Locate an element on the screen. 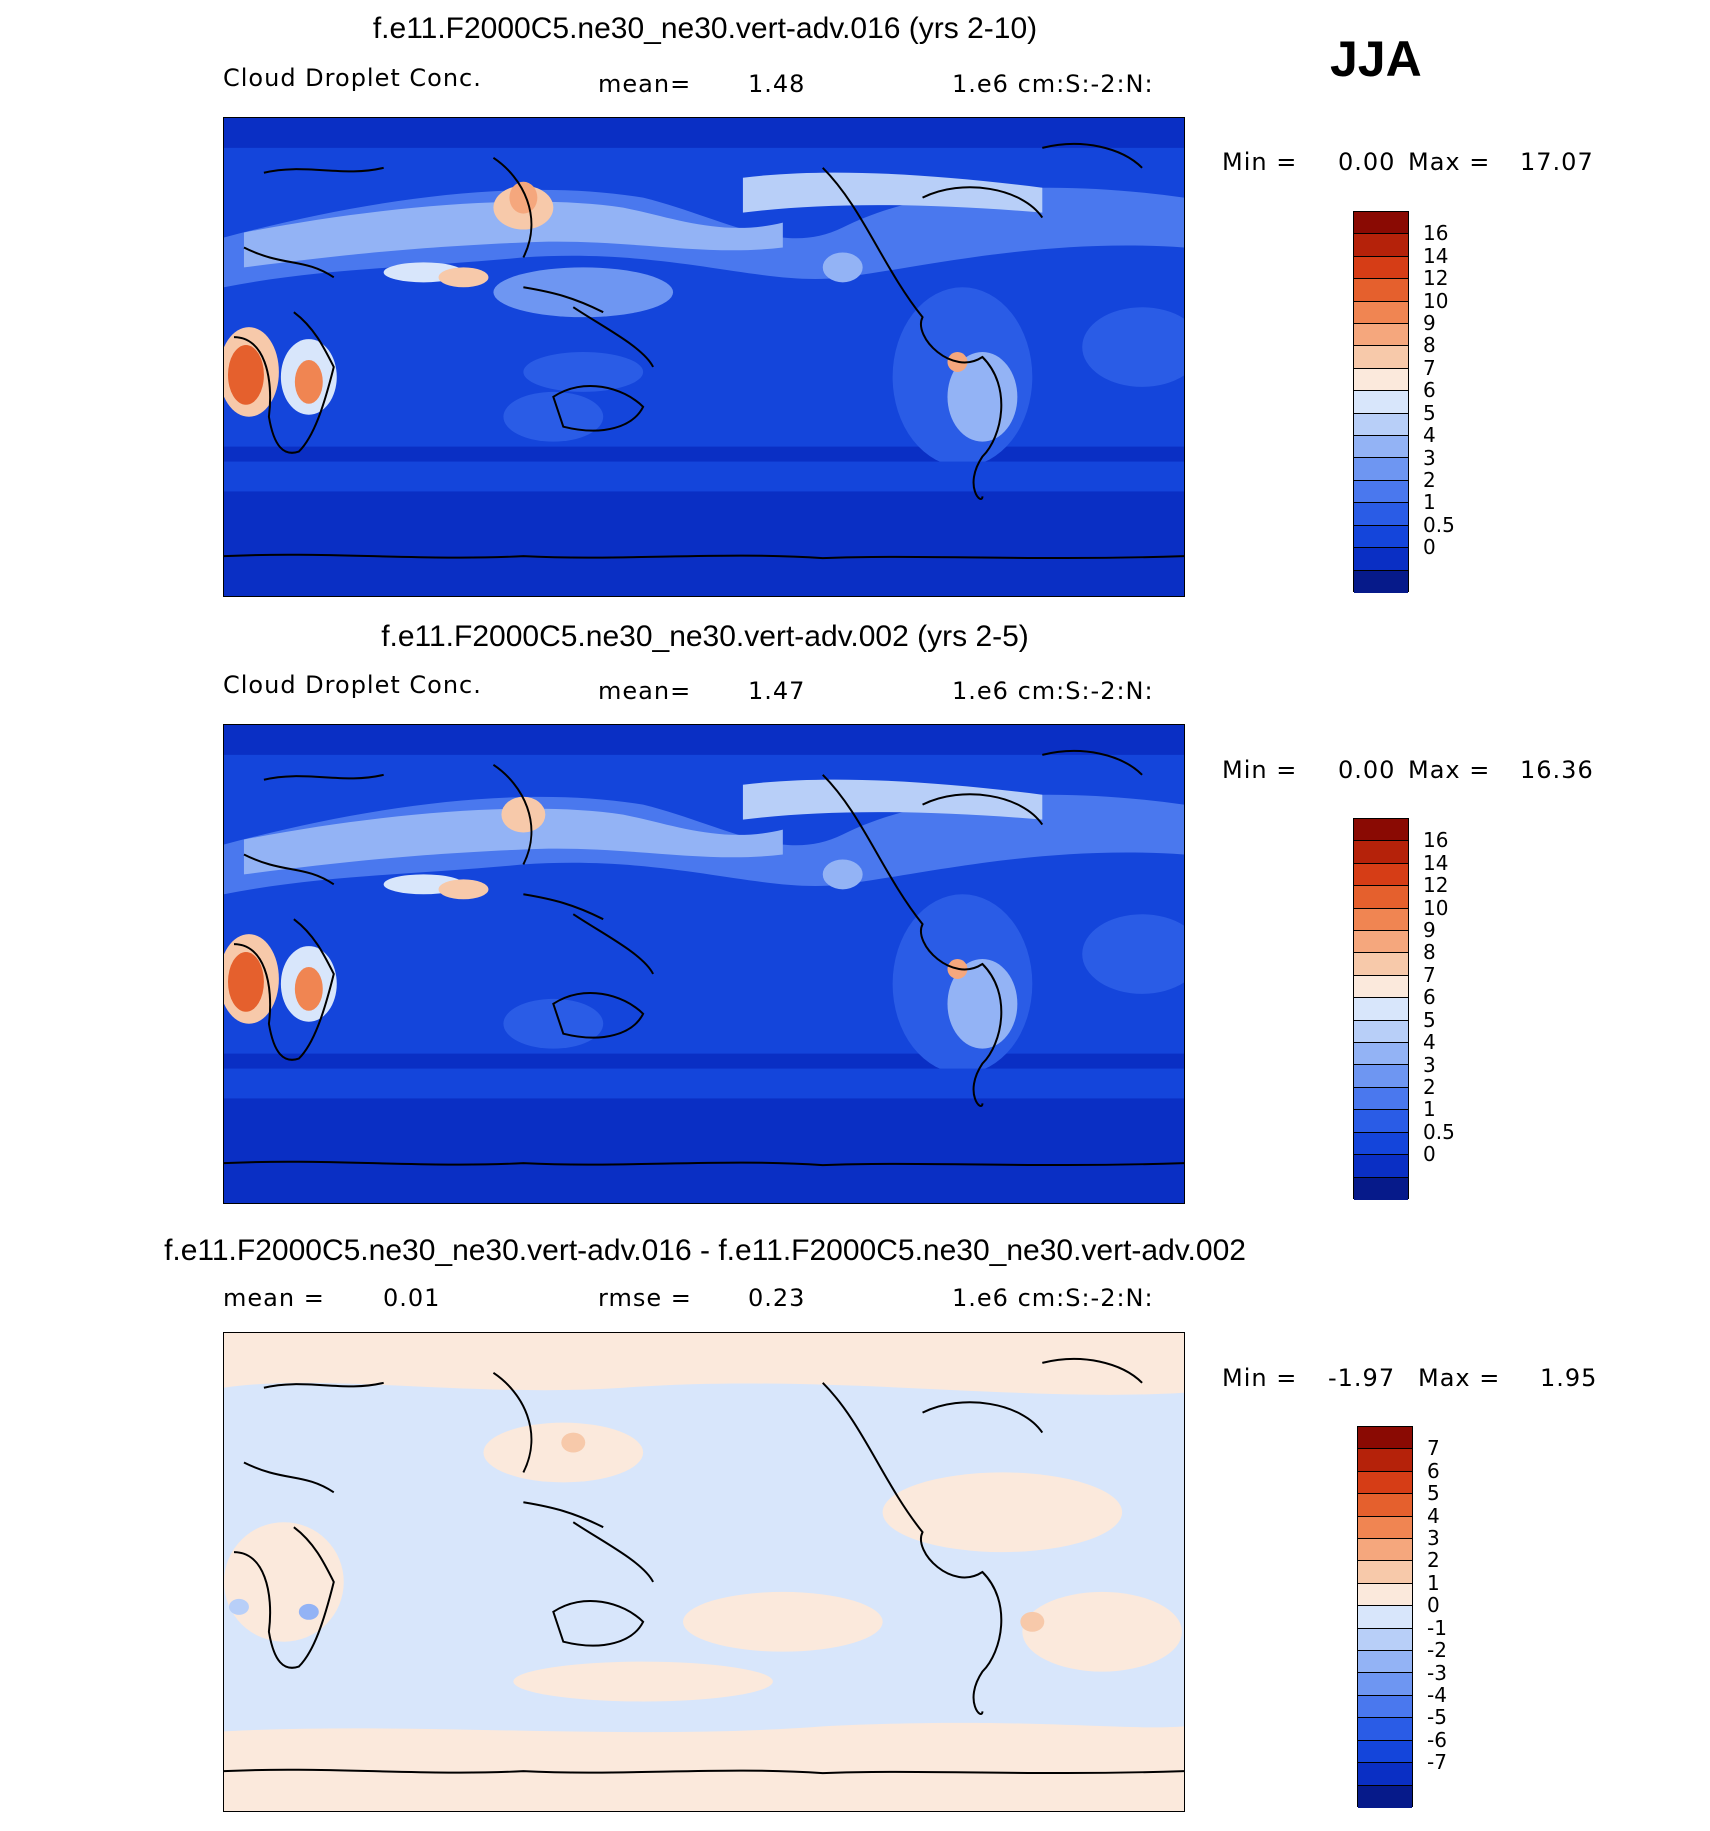  panel2-mean-label: mean= is located at coordinates (645, 691).